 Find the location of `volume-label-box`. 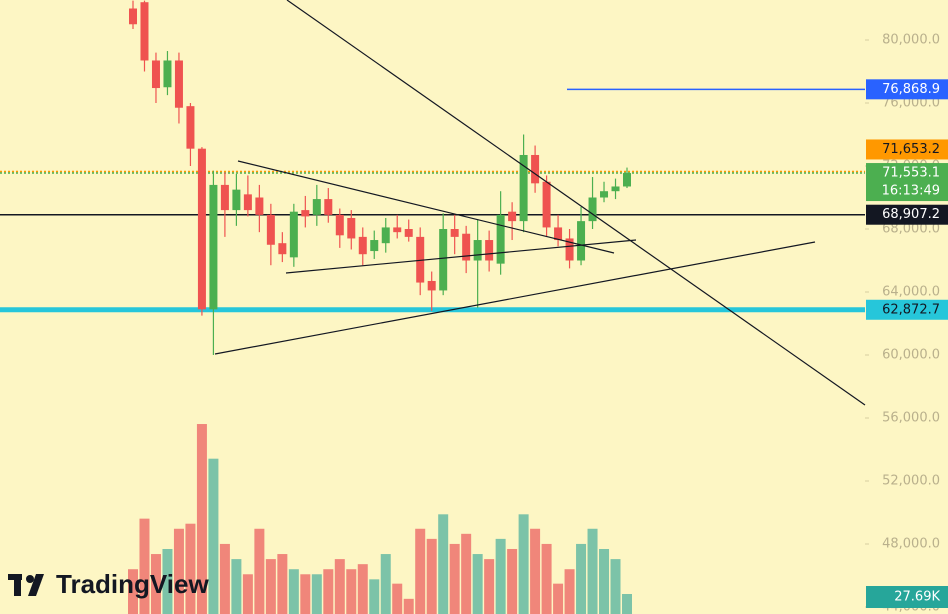

volume-label-box is located at coordinates (907, 597).